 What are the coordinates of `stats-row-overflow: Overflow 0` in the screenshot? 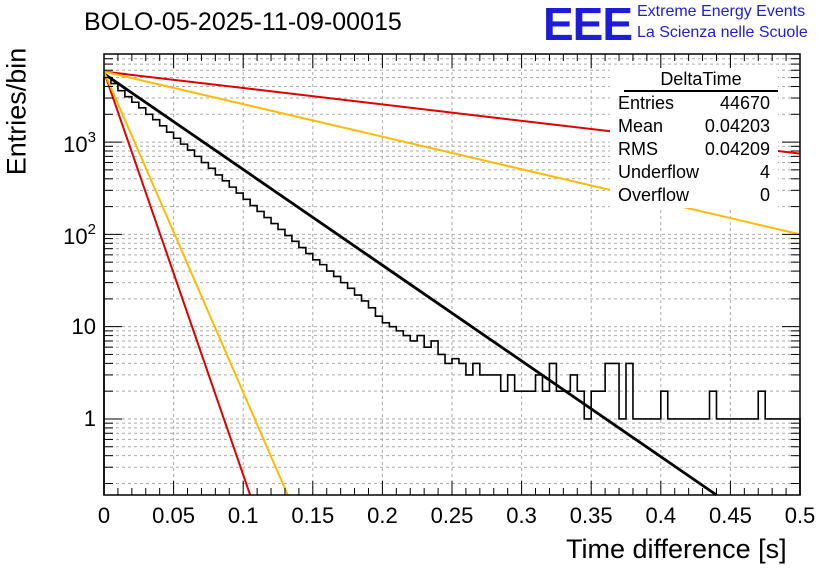 It's located at (694, 195).